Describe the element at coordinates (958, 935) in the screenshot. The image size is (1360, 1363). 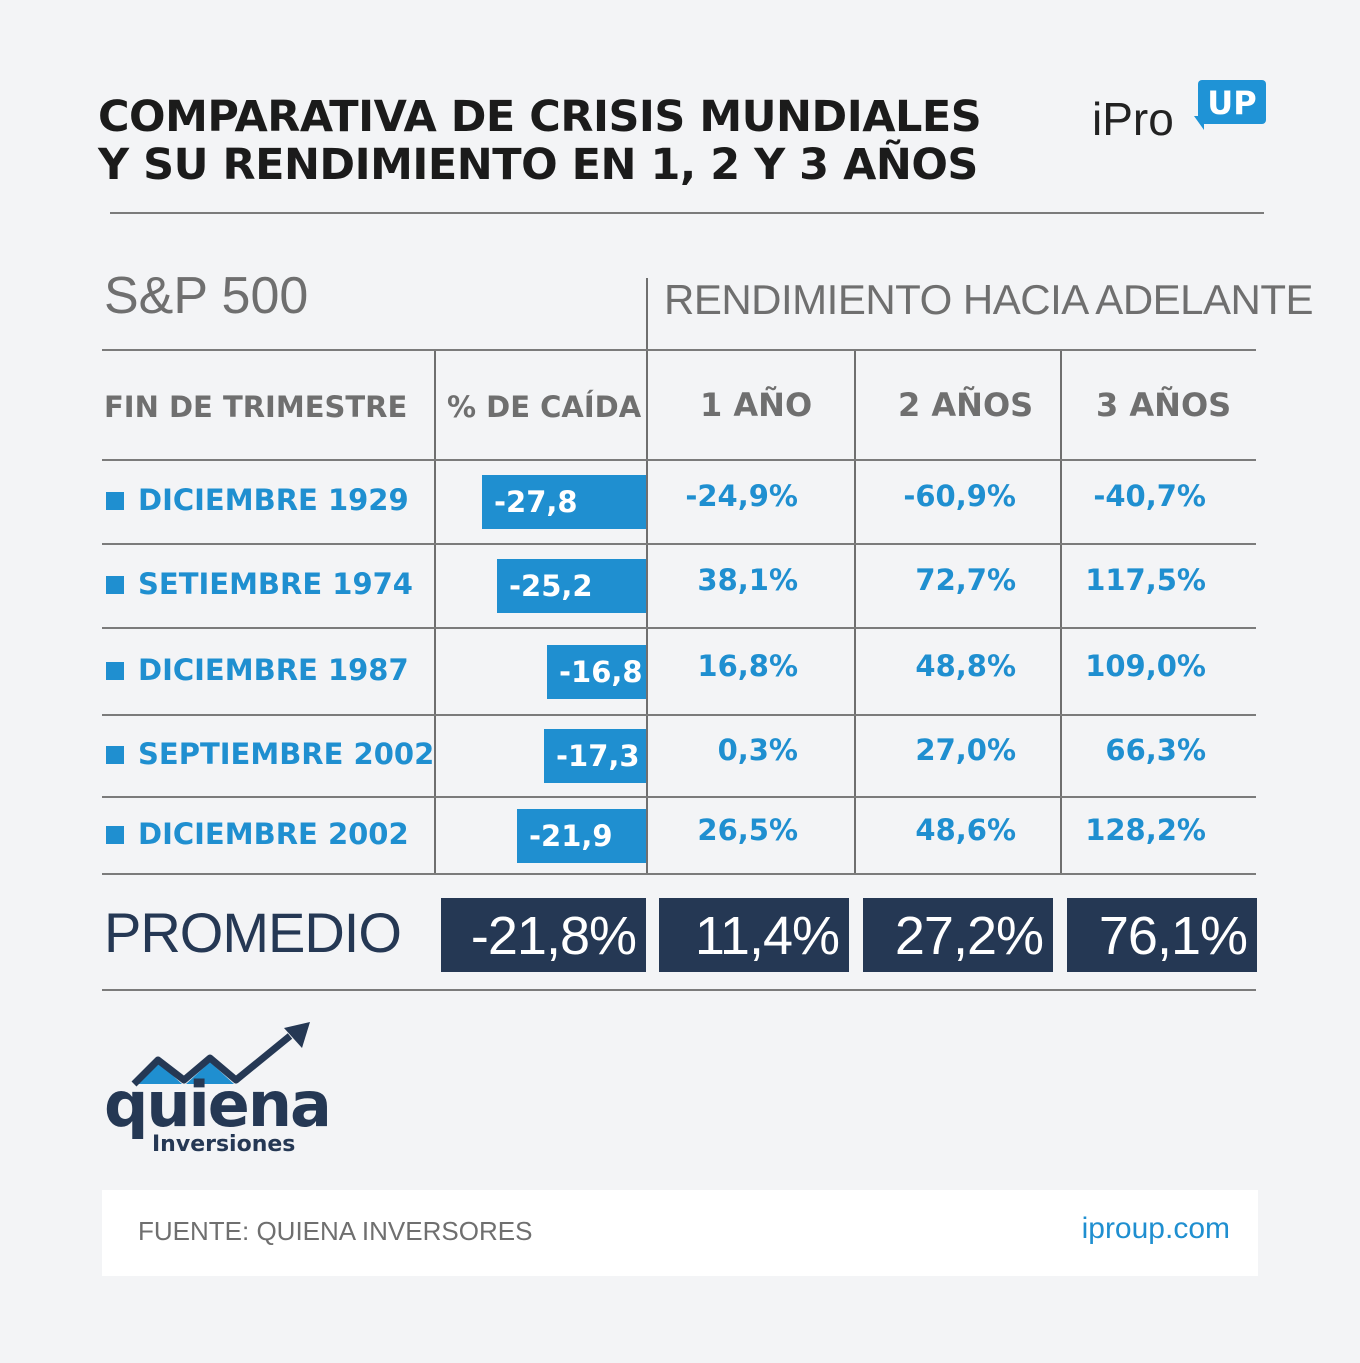
I see `average-2-years: 27,2%` at that location.